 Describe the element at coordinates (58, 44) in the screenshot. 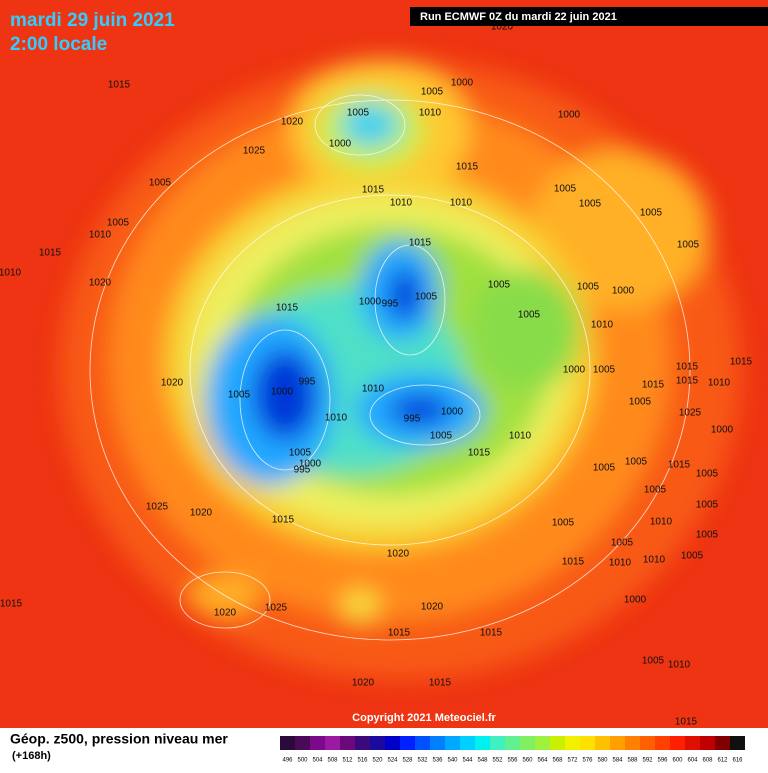

I see `local-time: 2:00 locale` at that location.